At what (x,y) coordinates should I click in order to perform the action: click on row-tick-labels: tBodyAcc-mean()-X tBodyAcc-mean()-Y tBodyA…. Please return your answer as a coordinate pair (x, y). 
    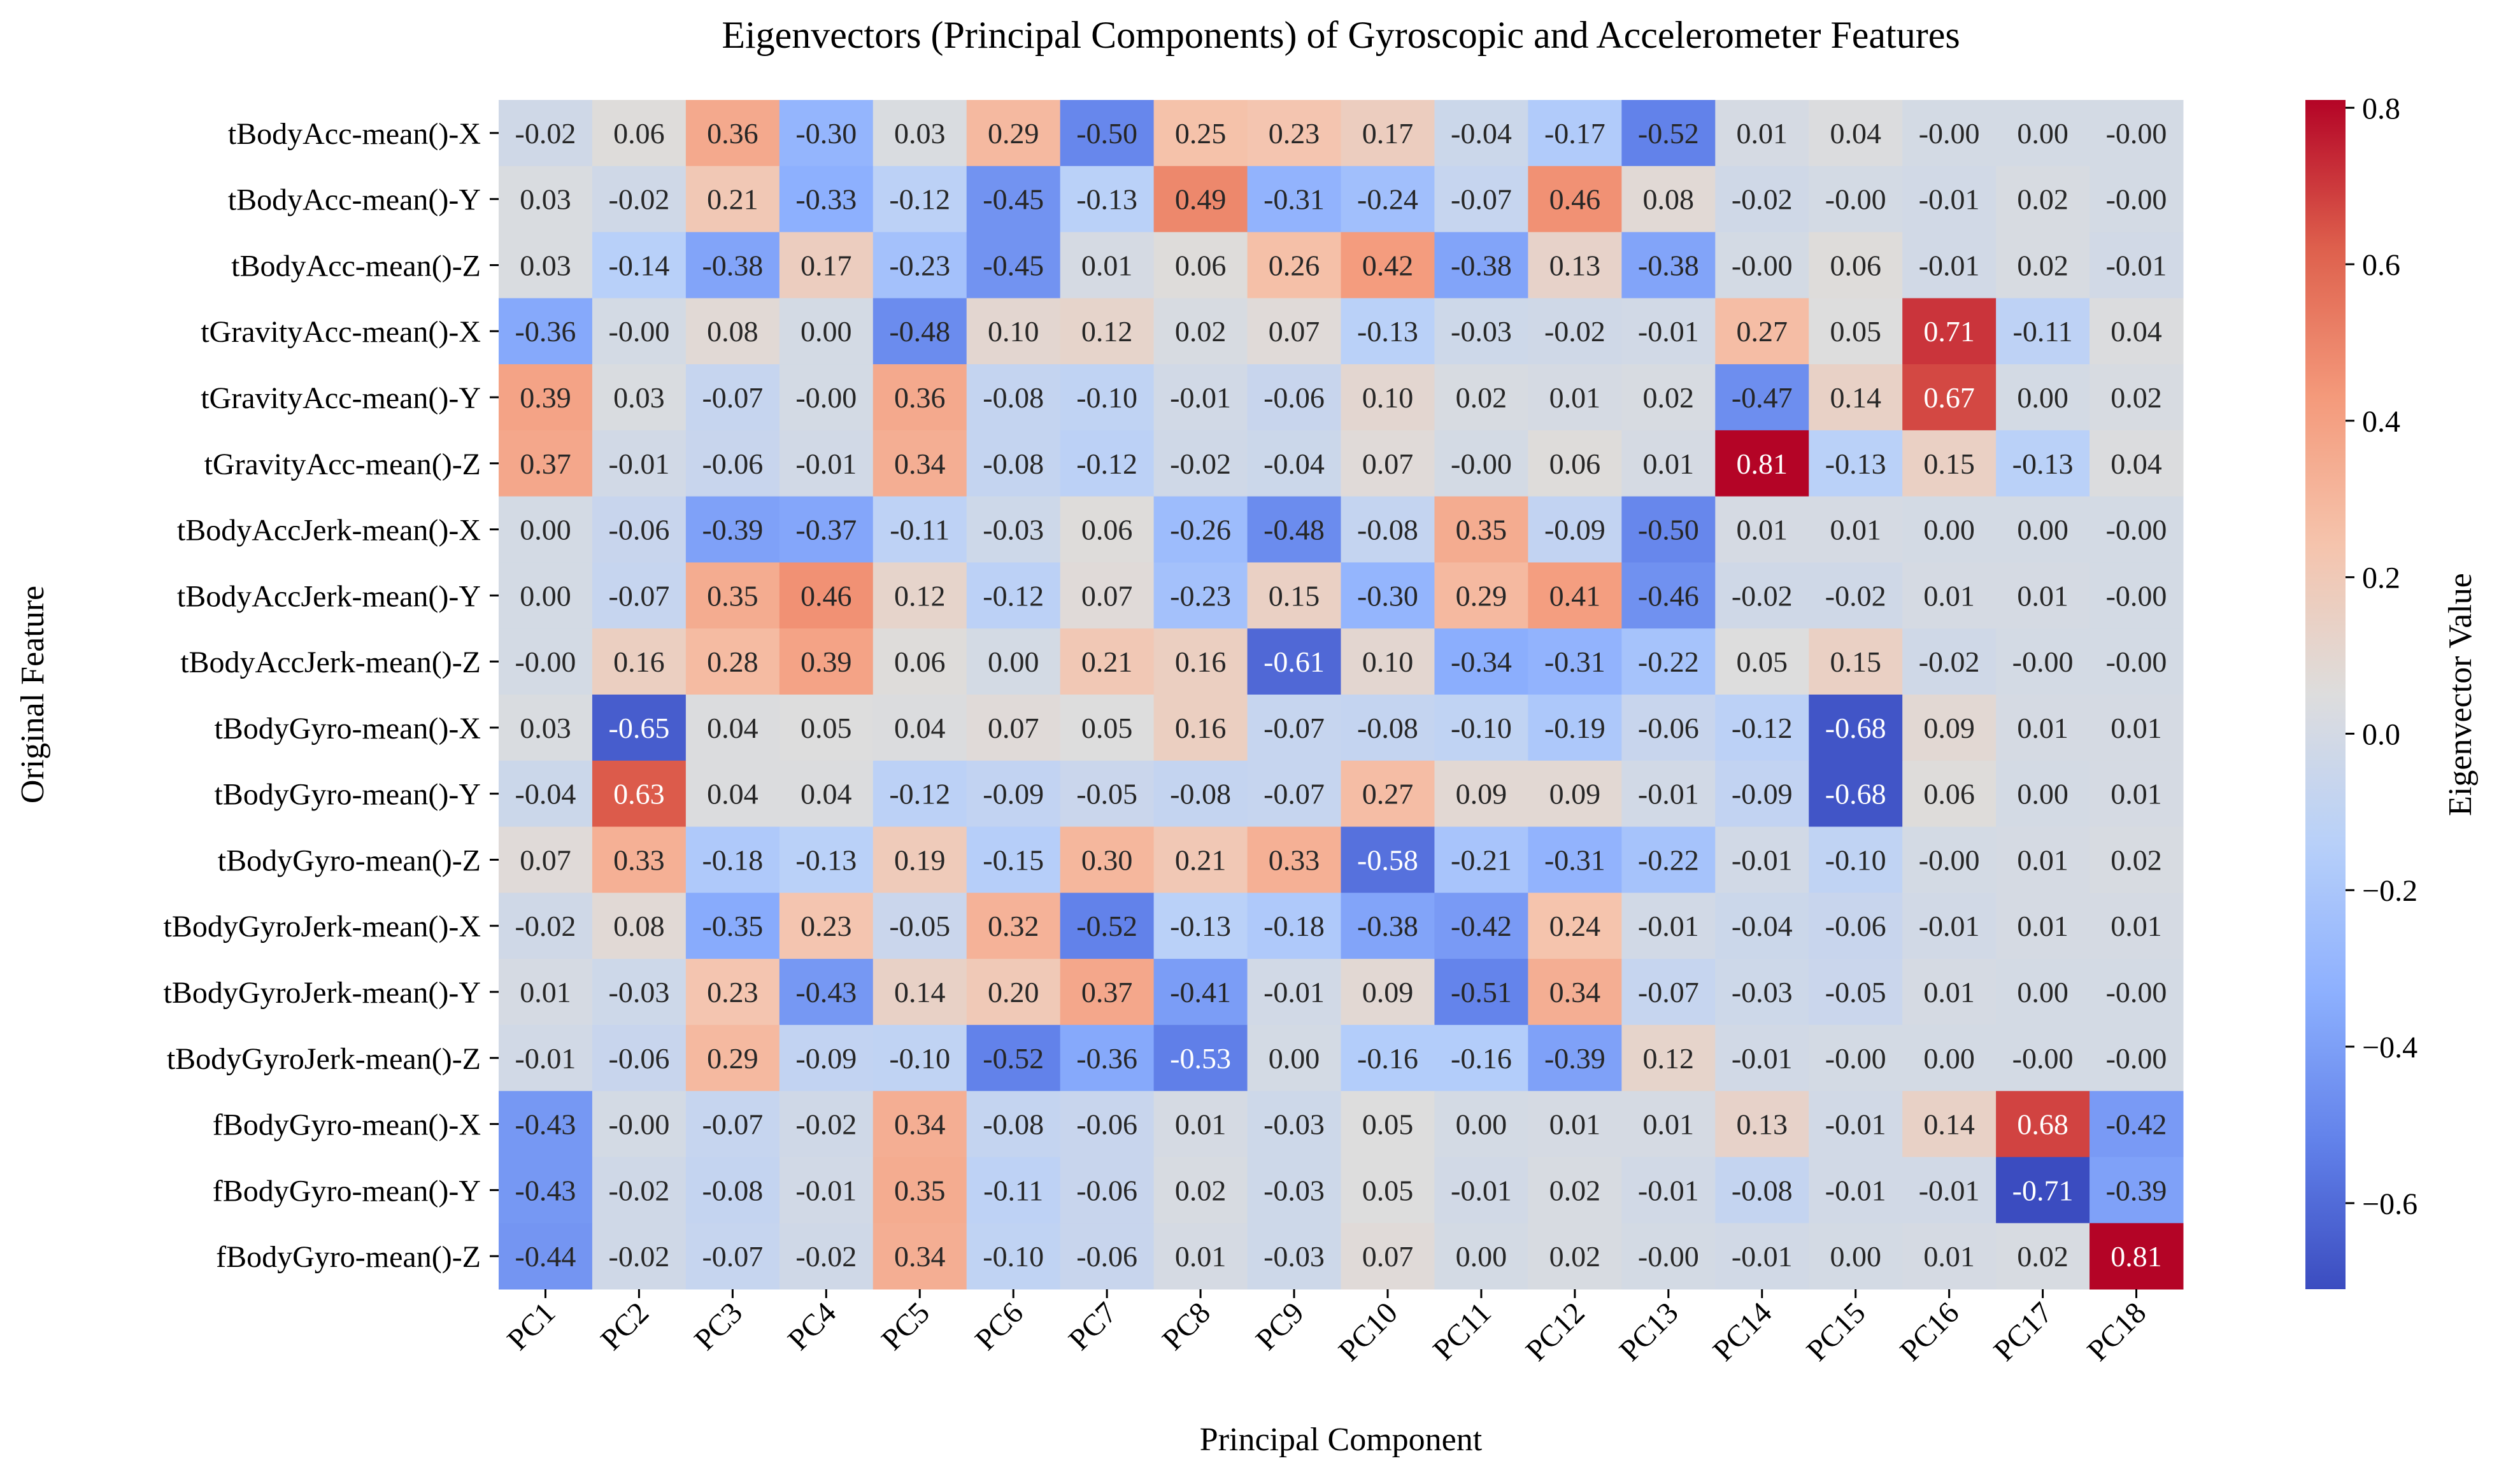
    Looking at the image, I should click on (331, 695).